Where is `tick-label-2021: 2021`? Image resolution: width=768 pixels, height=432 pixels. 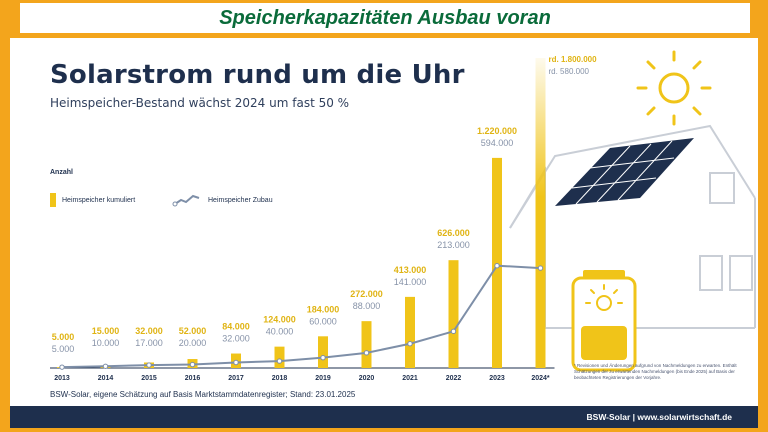 tick-label-2021: 2021 is located at coordinates (410, 378).